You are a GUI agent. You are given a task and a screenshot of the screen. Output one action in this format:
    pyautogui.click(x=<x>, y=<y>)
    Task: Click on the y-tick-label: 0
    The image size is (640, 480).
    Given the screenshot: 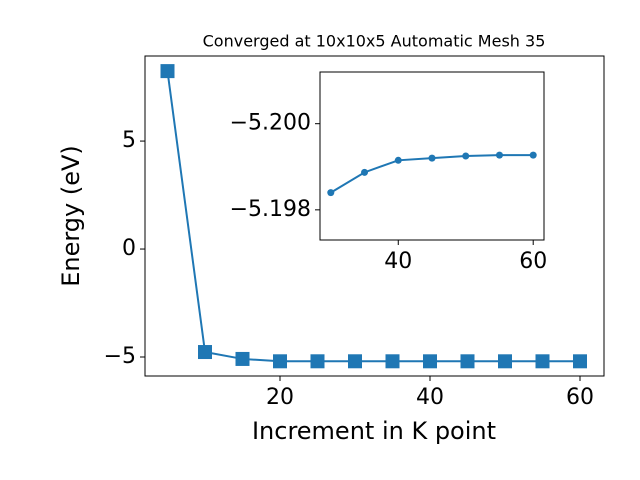 What is the action you would take?
    pyautogui.click(x=129, y=248)
    